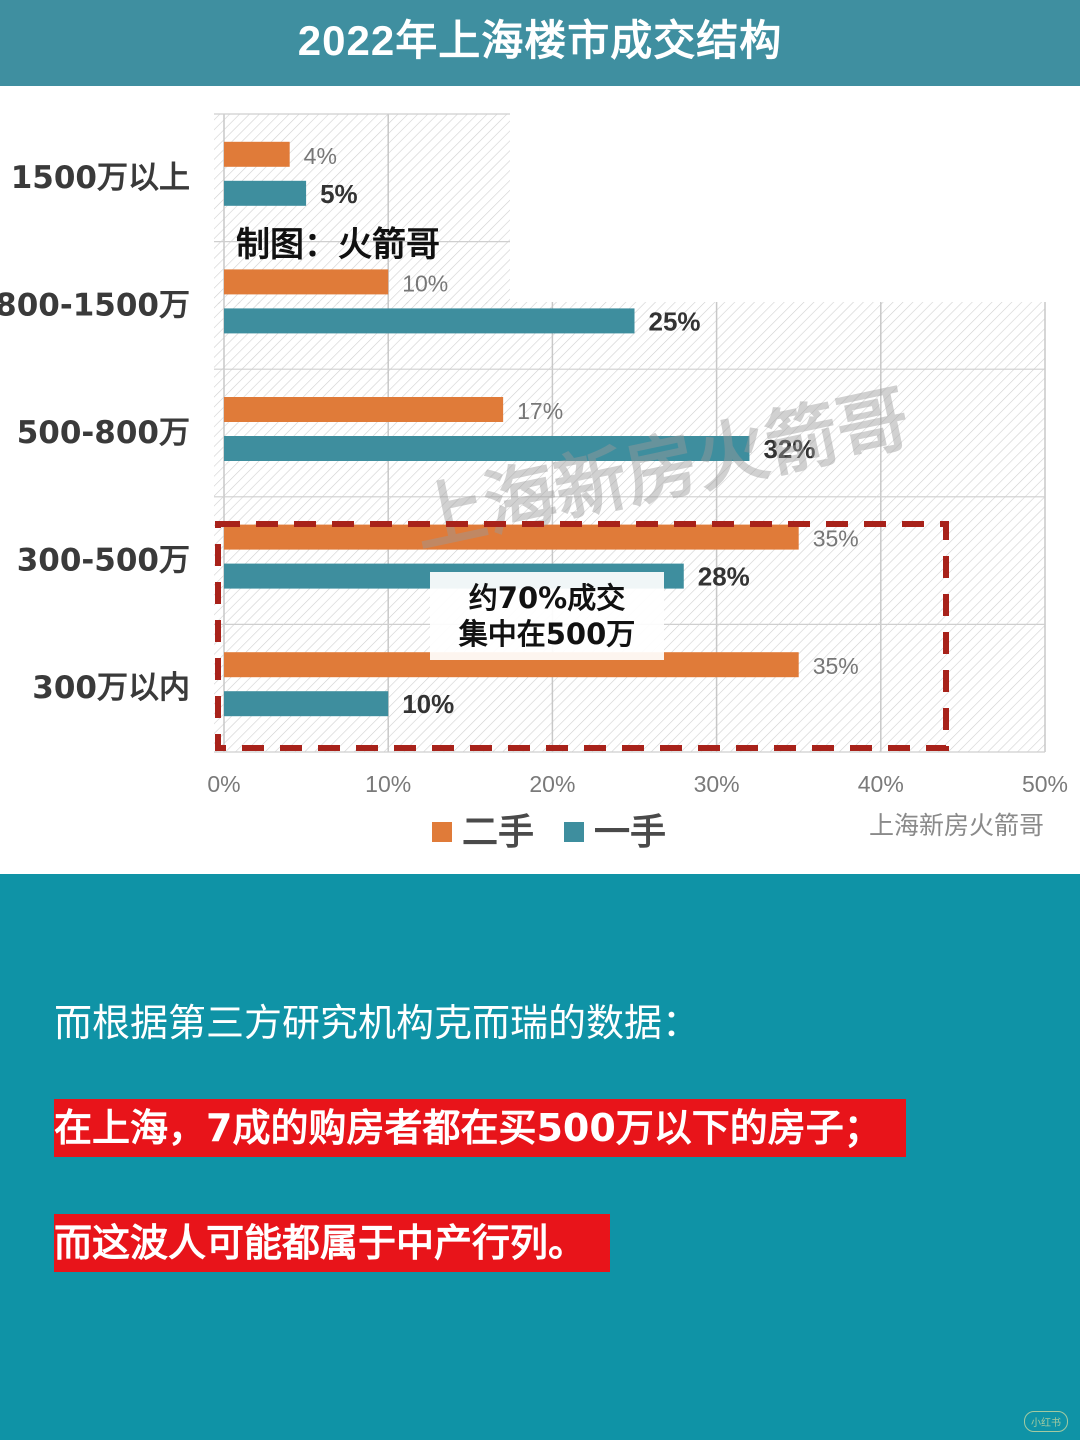 This screenshot has width=1080, height=1440. I want to click on highlight-box, so click(582, 636).